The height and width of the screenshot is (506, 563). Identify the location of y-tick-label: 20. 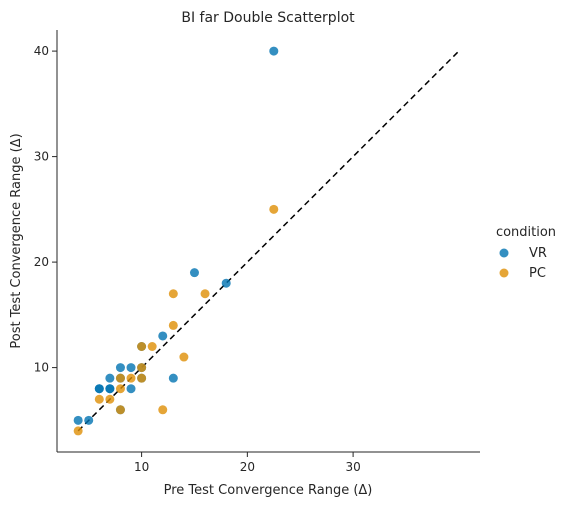
(41, 262).